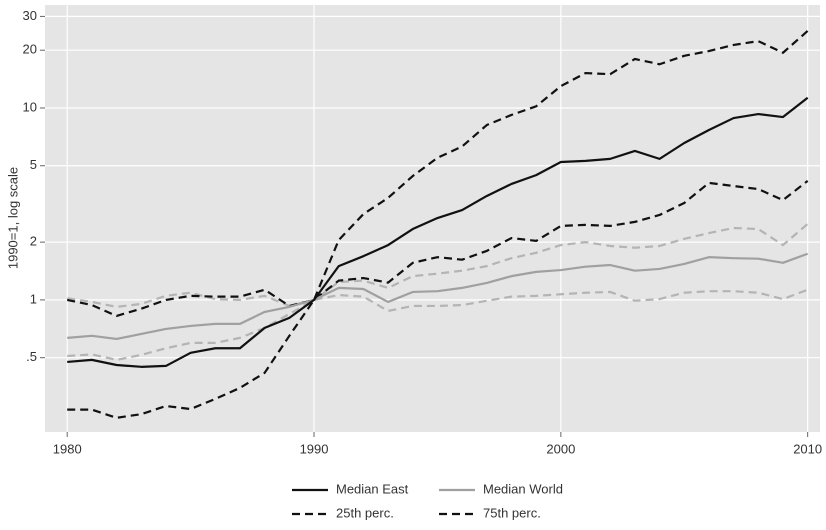 Image resolution: width=826 pixels, height=530 pixels. Describe the element at coordinates (33, 164) in the screenshot. I see `y-tick-label: 5` at that location.